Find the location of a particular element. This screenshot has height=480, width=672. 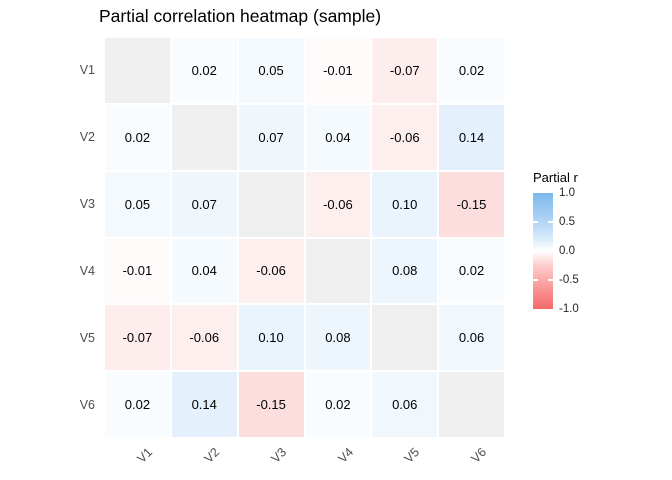

x-axis-label: V1 is located at coordinates (145, 455).